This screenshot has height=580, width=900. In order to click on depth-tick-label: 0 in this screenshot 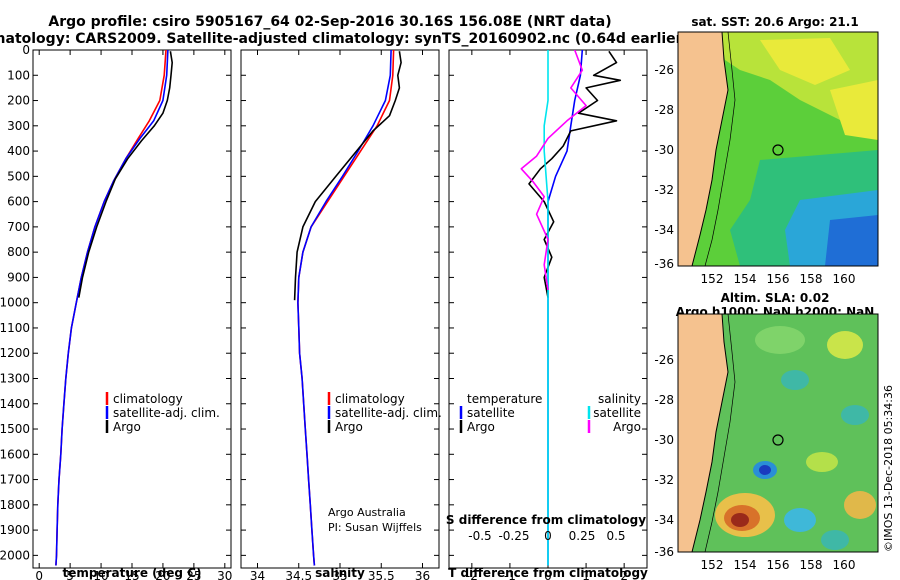, I will do `click(26, 50)`.